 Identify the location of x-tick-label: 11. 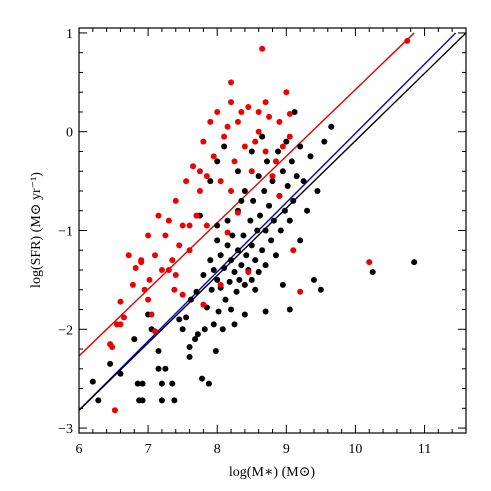
(424, 449).